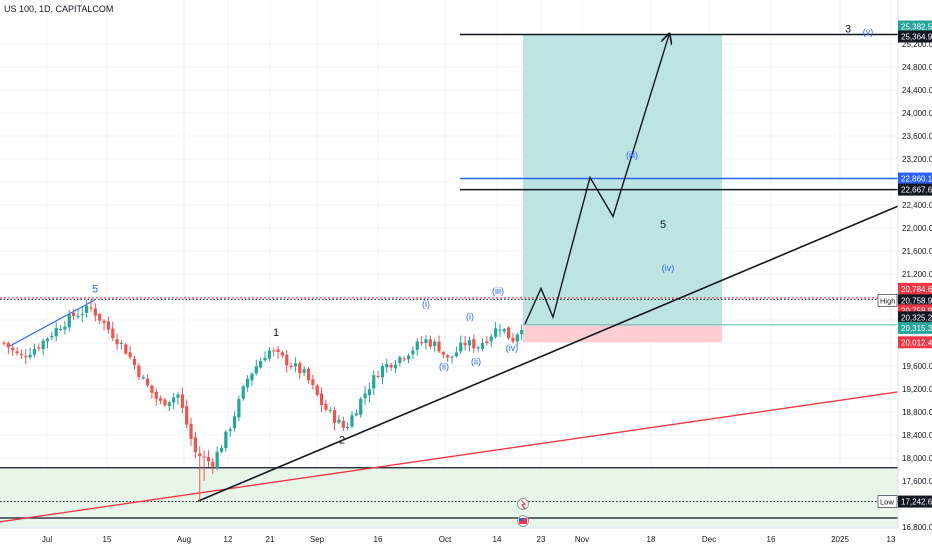 Image resolution: width=932 pixels, height=555 pixels. What do you see at coordinates (917, 44) in the screenshot?
I see `price-tick-label: 25,200.0` at bounding box center [917, 44].